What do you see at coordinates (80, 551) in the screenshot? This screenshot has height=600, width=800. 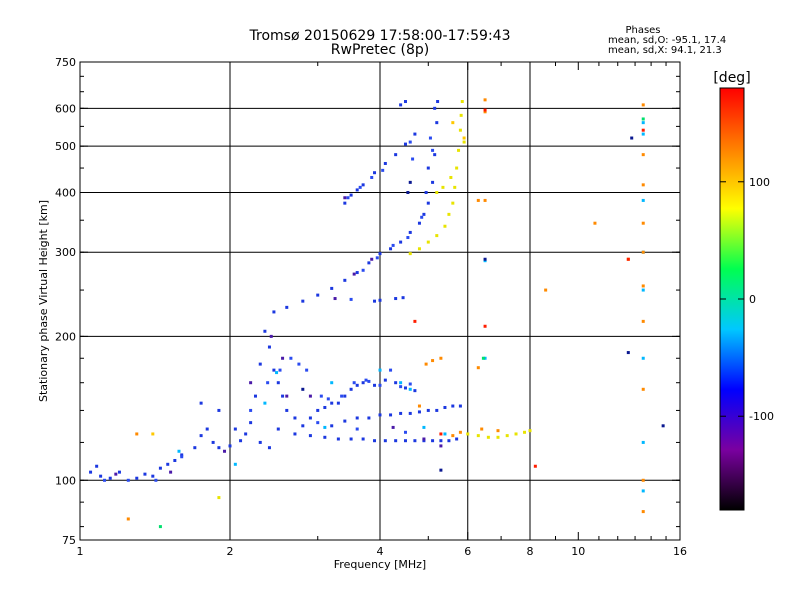 I see `x-tick-label: 1` at bounding box center [80, 551].